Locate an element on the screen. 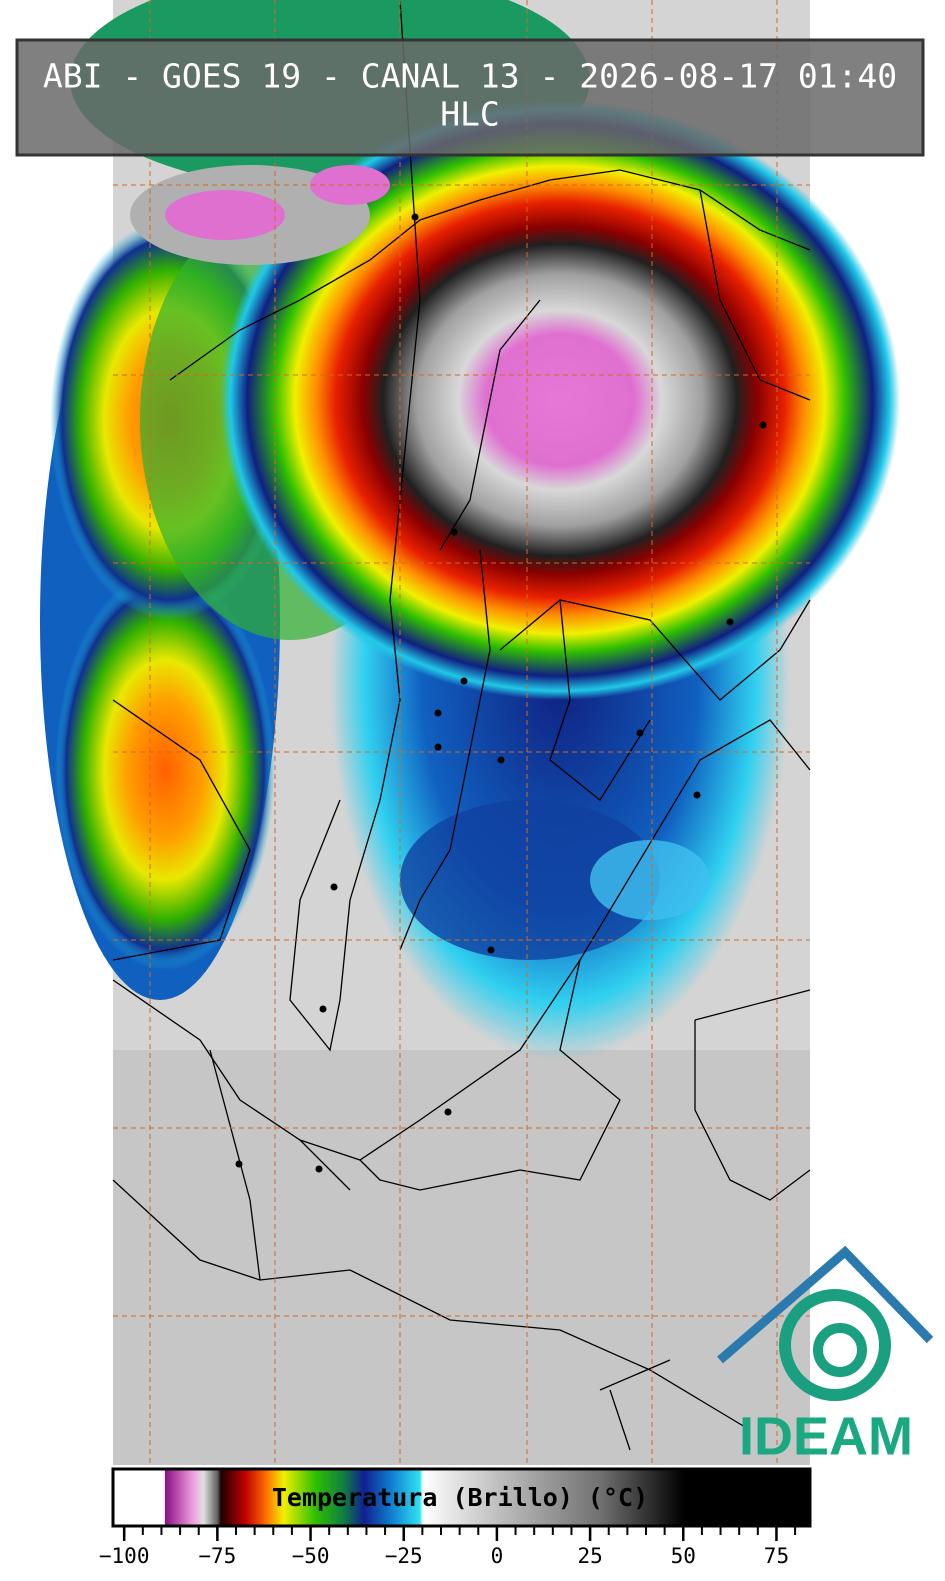 The height and width of the screenshot is (1581, 945). colorbar-label: Temperatura (Brillo) (°C) is located at coordinates (460, 1497).